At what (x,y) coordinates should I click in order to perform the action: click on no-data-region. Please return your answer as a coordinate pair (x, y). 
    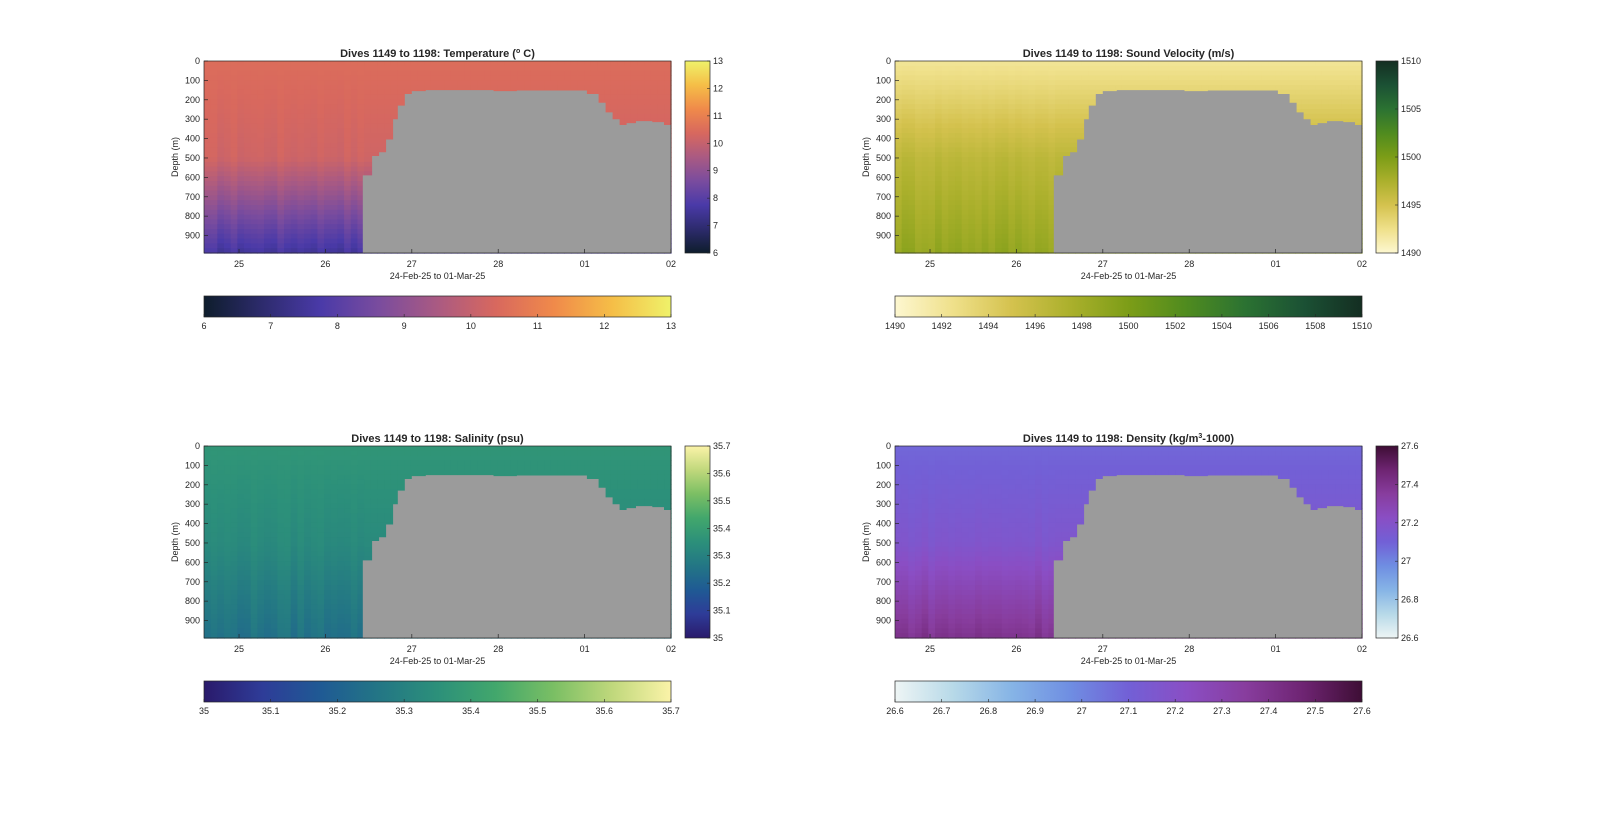
    Looking at the image, I should click on (516, 171).